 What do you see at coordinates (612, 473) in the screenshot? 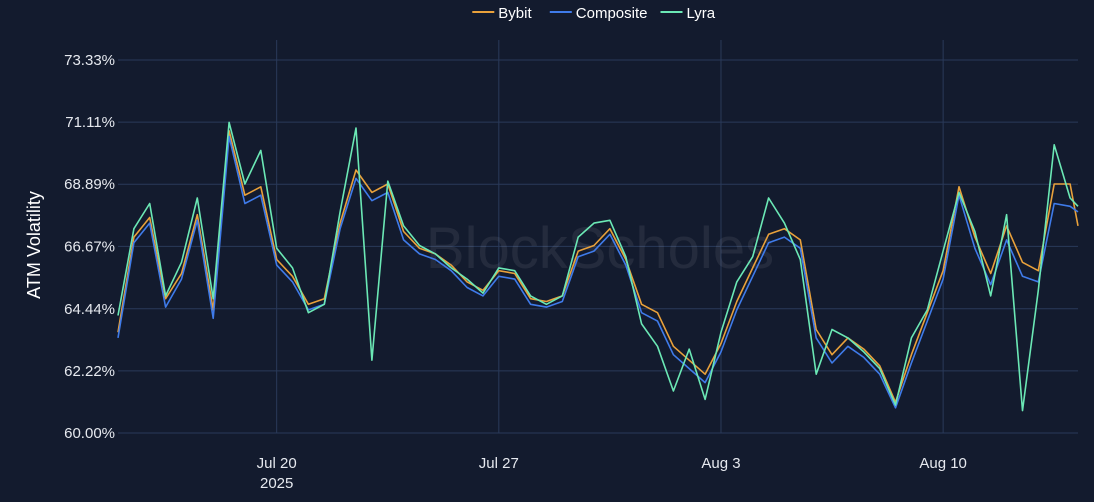
I see `x-axis: Jul 20 2025 Jul 27 Aug 3 Aug 10` at bounding box center [612, 473].